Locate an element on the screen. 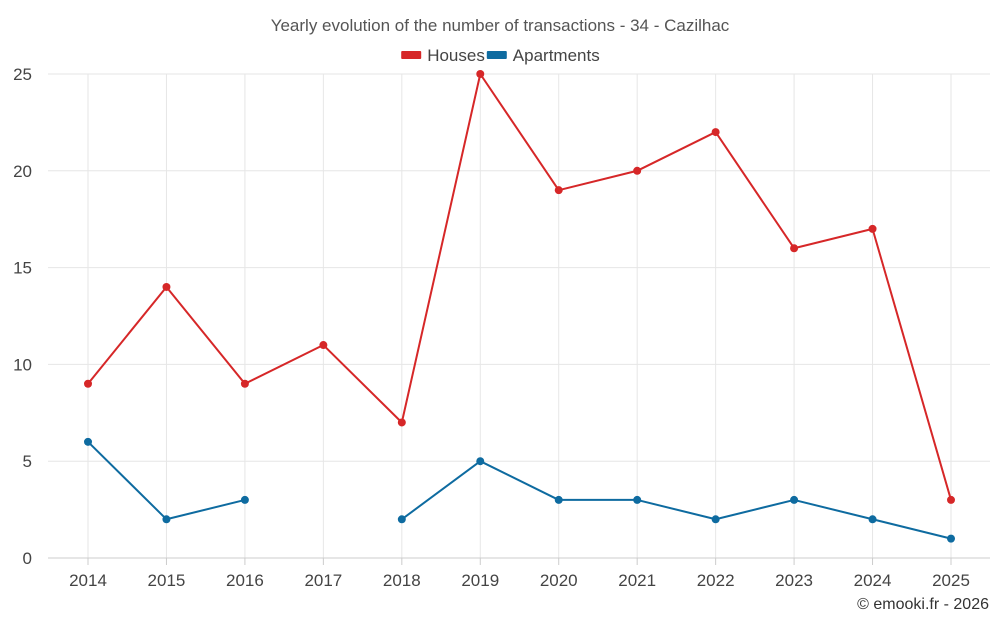 This screenshot has height=625, width=1000. credit-text: © emooki.fr - 2026 is located at coordinates (923, 604).